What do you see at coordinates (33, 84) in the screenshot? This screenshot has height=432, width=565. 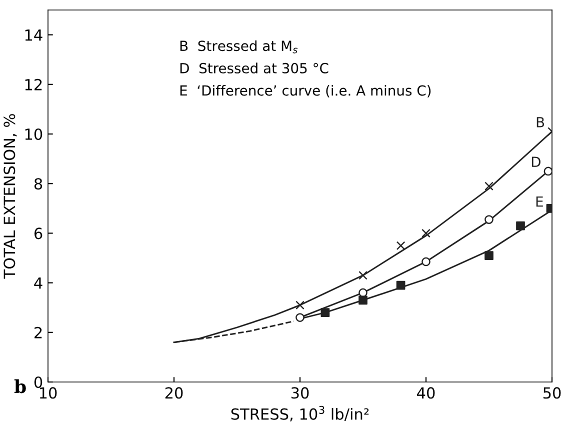 I see `y-tick-label: 12` at bounding box center [33, 84].